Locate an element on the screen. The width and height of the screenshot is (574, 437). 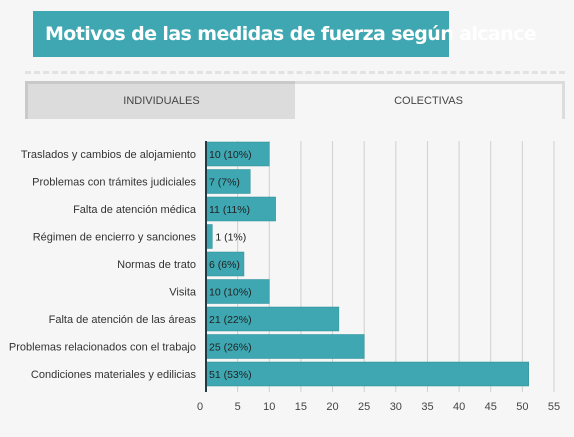
category-label: Problemas con trámites judiciales is located at coordinates (114, 183).